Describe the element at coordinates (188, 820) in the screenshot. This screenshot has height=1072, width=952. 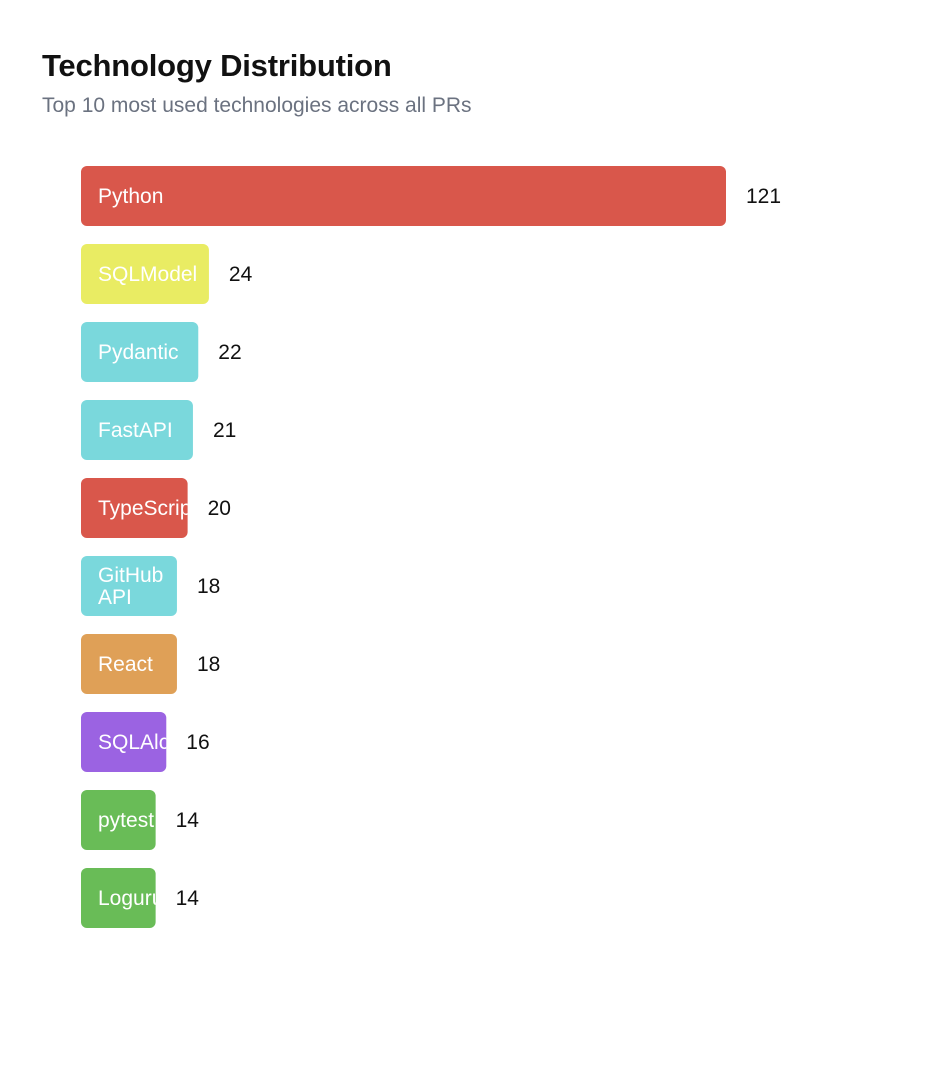
I see `bar-value-pytest: 14` at that location.